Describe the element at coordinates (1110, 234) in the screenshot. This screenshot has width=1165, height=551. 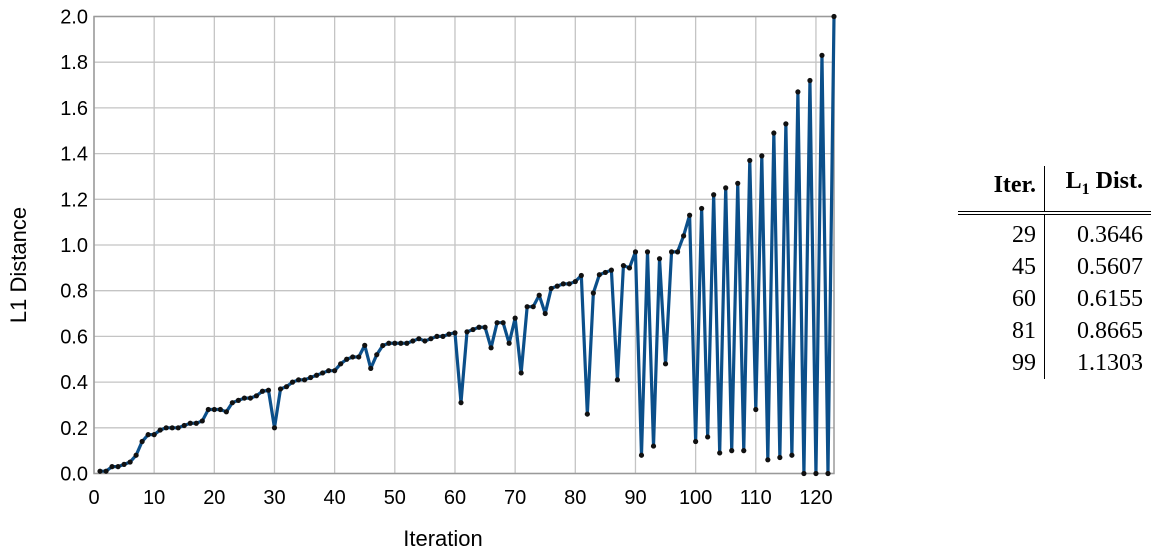
I see `l1-dist-cell: 0.3646` at that location.